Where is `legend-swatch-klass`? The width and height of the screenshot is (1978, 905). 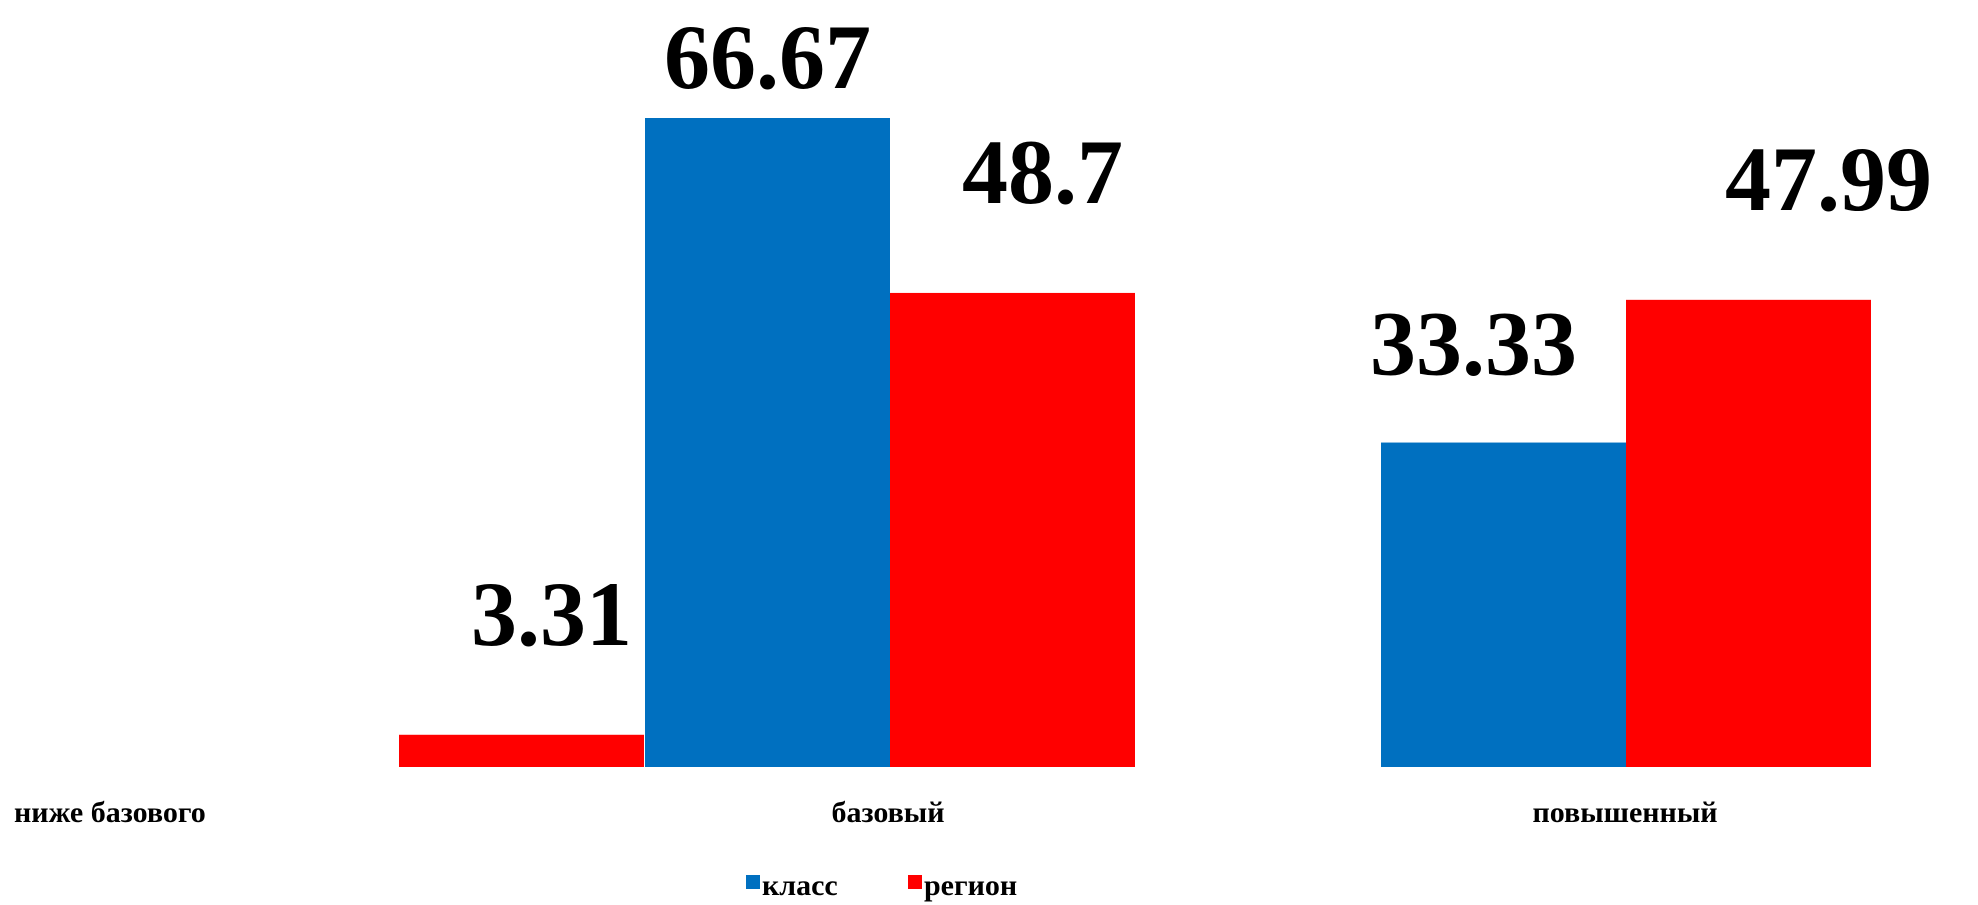 legend-swatch-klass is located at coordinates (753, 882).